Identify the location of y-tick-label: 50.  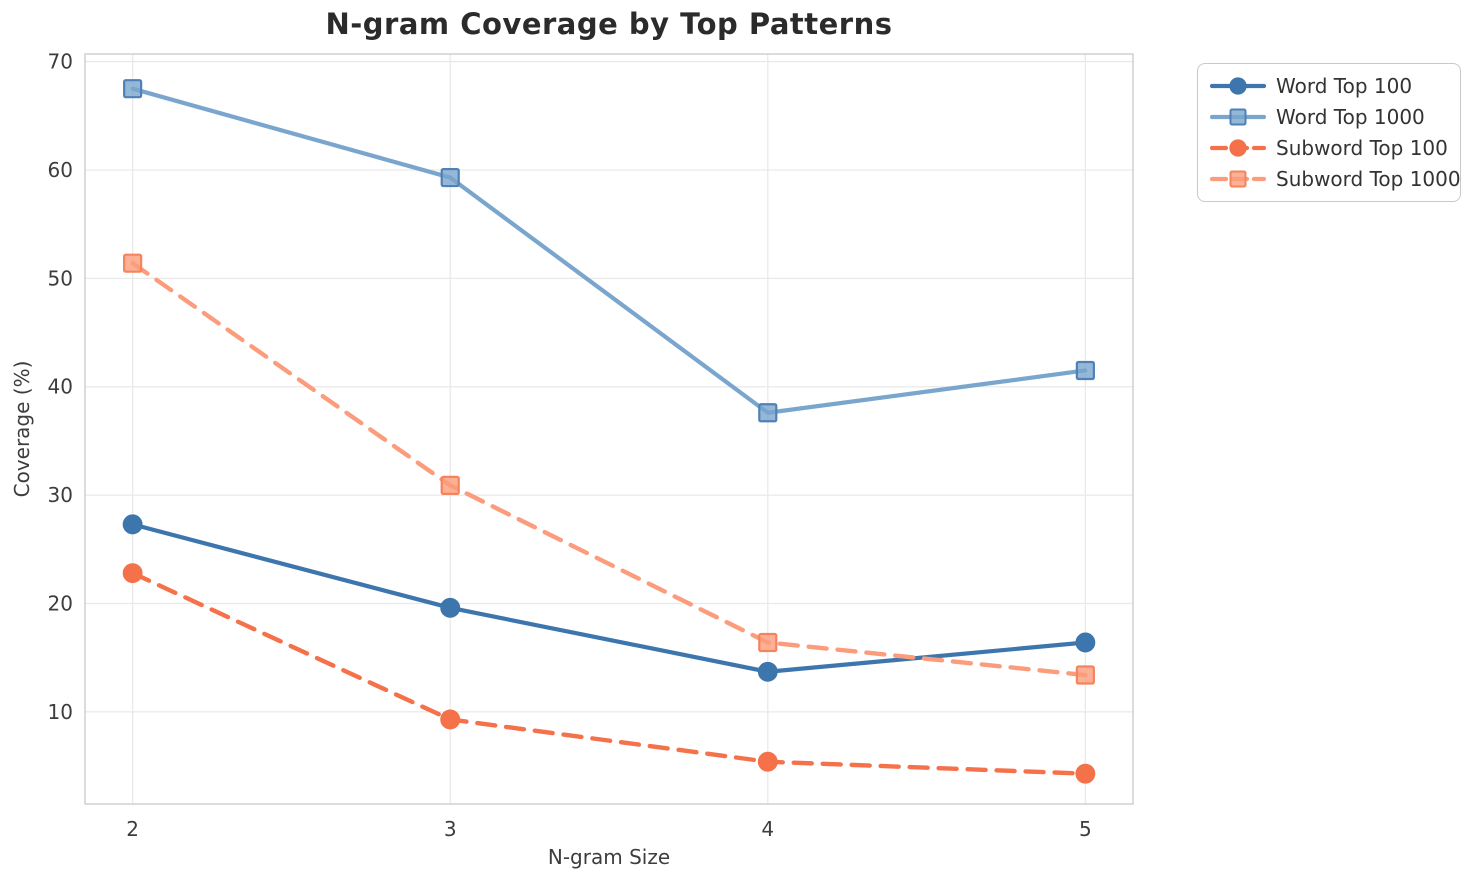
(60, 278).